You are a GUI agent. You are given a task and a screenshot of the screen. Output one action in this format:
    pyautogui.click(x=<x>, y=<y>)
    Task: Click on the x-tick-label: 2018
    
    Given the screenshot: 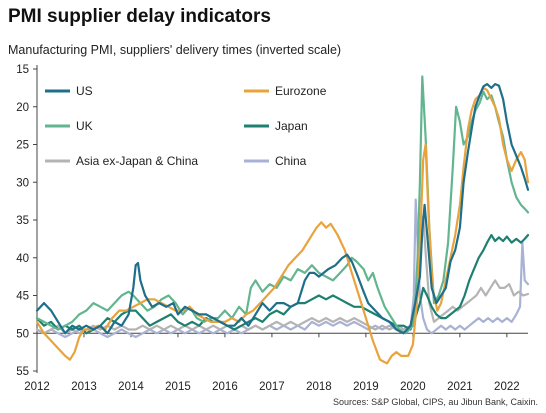 What is the action you would take?
    pyautogui.click(x=319, y=387)
    